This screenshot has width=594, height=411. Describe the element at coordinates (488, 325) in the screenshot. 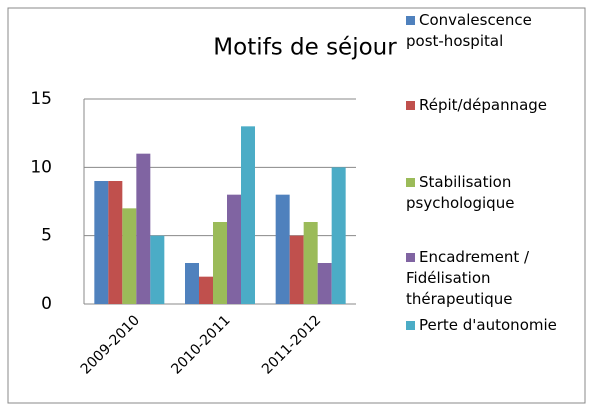

I see `legend-label: Perte d'autonomie` at that location.